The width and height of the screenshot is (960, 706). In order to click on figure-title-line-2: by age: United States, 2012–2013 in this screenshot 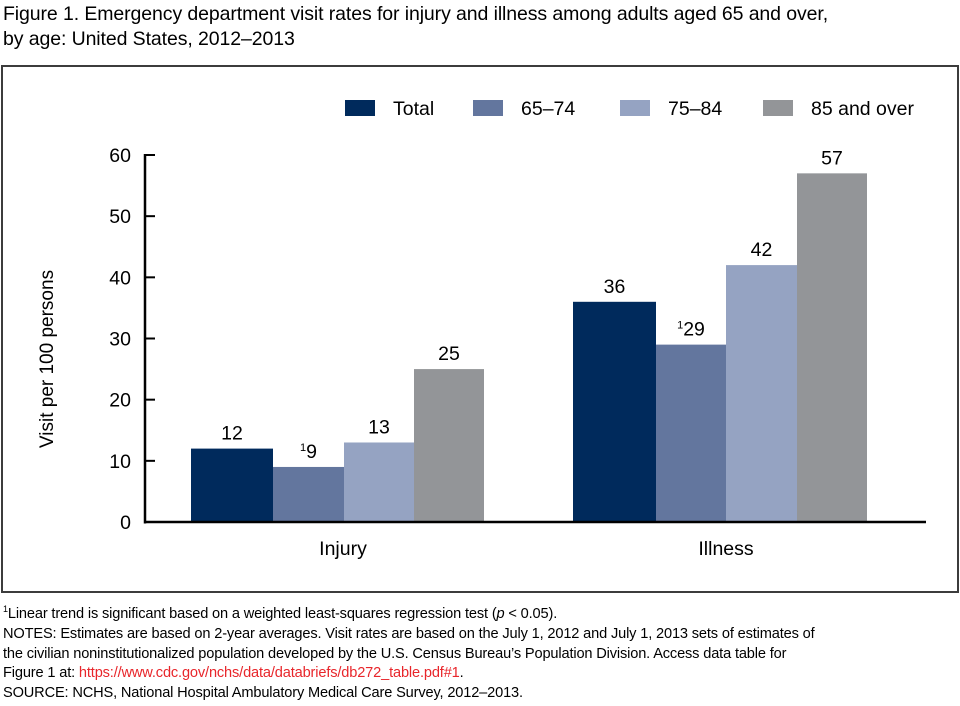, I will do `click(149, 39)`.